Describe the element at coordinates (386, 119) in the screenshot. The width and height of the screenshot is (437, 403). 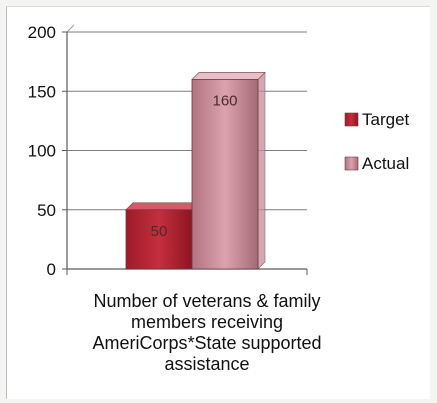
I see `legend-label-target: Target` at that location.